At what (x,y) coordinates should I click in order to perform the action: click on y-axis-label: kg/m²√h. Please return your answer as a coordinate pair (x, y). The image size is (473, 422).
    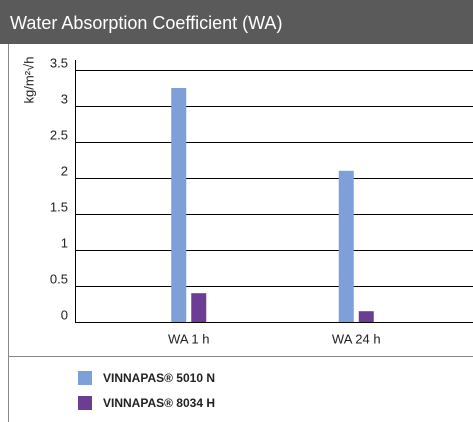
    Looking at the image, I should click on (28, 80).